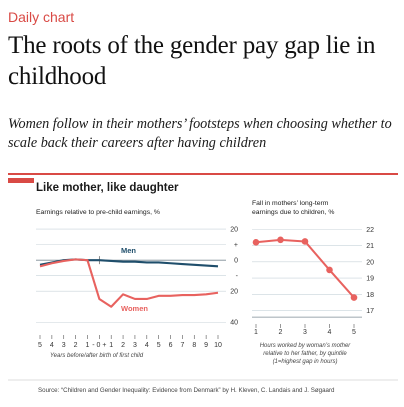 The width and height of the screenshot is (404, 407). Describe the element at coordinates (306, 346) in the screenshot. I see `x-axis-label-line: Hours worked by woman’s mother` at that location.